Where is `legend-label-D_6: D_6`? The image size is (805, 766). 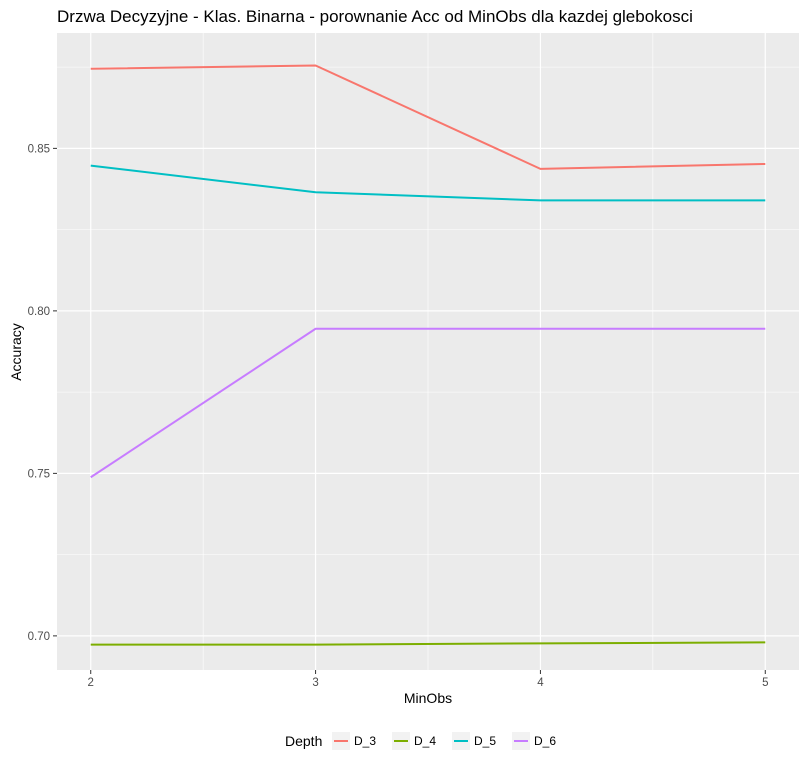 legend-label-D_6: D_6 is located at coordinates (545, 741).